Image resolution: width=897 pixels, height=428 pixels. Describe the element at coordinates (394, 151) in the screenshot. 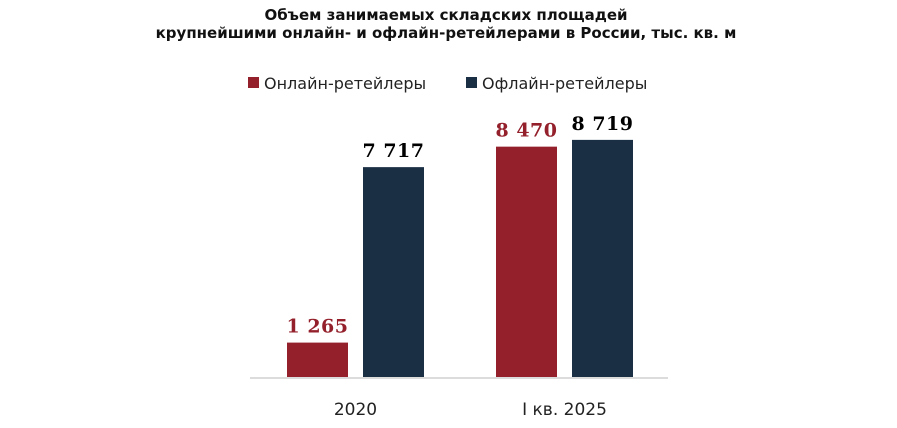

I see `data-label-offline-0: 7 717` at that location.